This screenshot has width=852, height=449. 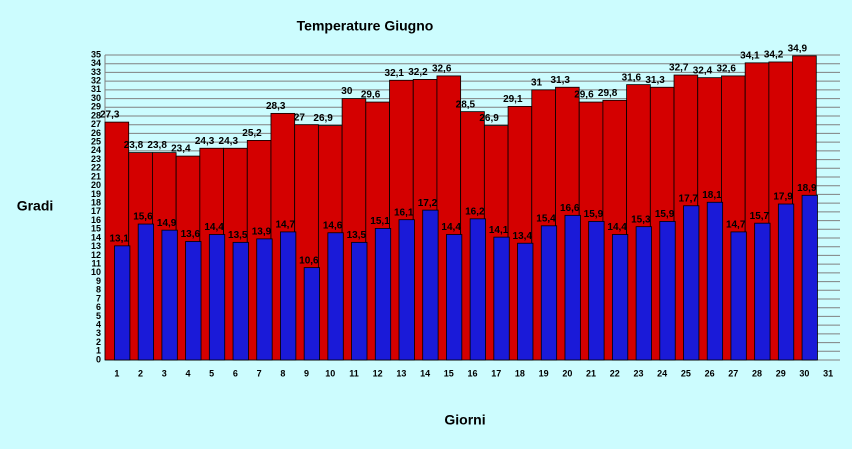 What do you see at coordinates (475, 211) in the screenshot?
I see `data-label: 16,2` at bounding box center [475, 211].